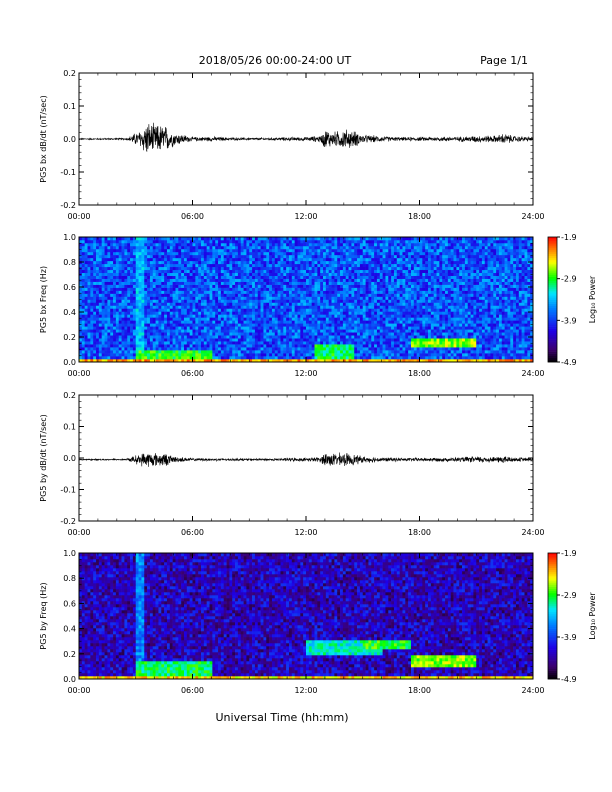 The width and height of the screenshot is (612, 792). Describe the element at coordinates (68, 205) in the screenshot. I see `y-tick-label: -0.2` at that location.